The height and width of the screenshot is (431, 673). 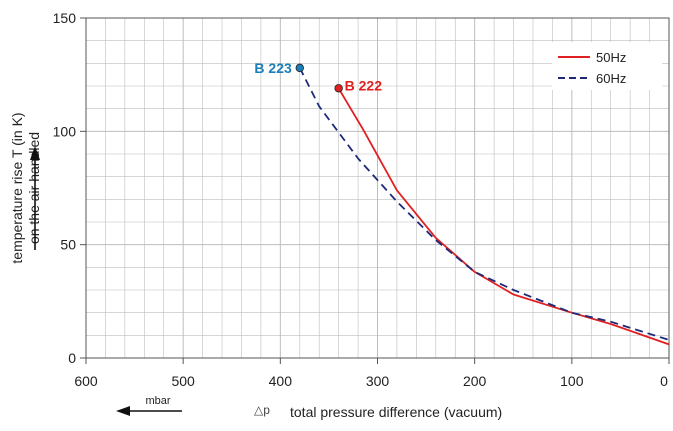 I want to click on x-tick-label: 500, so click(x=183, y=381).